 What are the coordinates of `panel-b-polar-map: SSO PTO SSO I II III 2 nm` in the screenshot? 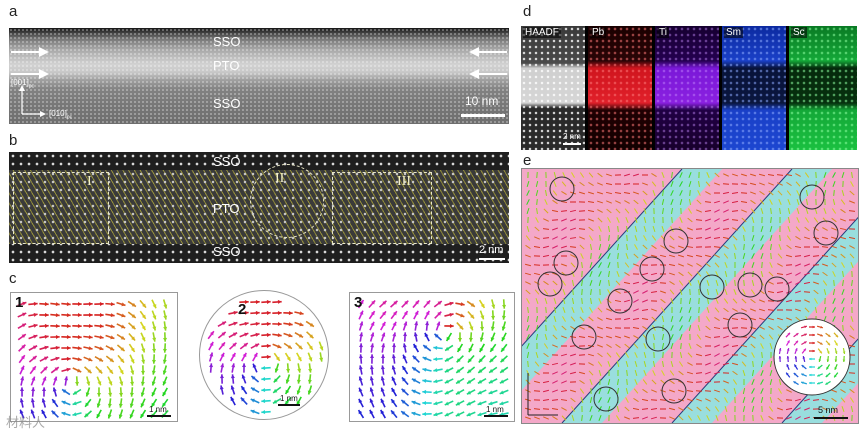 It's located at (259, 207).